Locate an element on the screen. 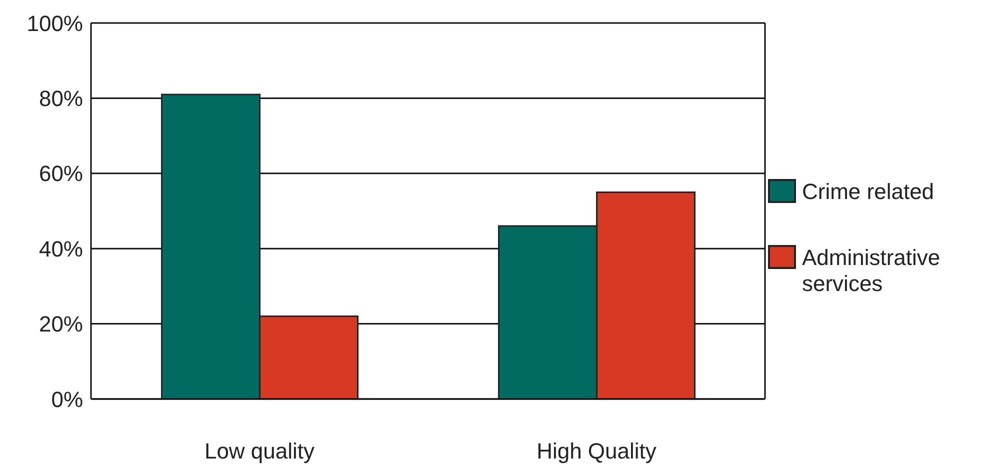 Image resolution: width=987 pixels, height=470 pixels. y-tick-label: 20% is located at coordinates (60, 324).